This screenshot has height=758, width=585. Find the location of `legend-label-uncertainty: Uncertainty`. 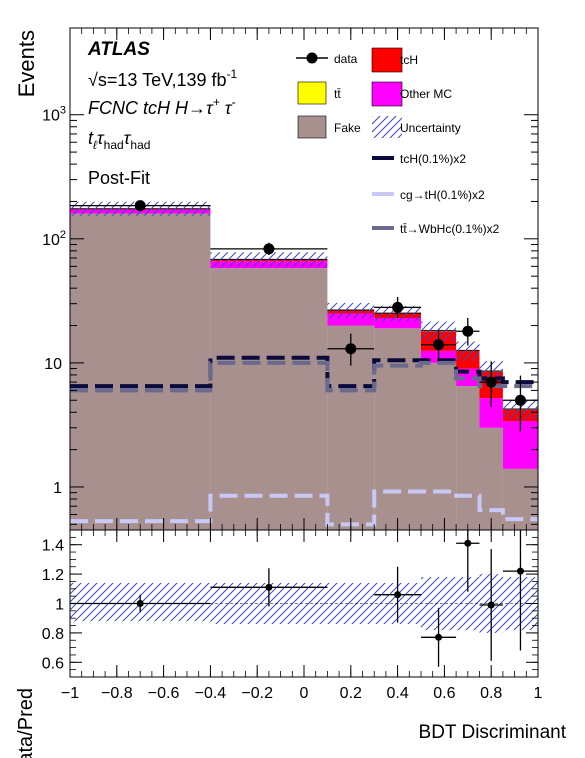

legend-label-uncertainty: Uncertainty is located at coordinates (430, 128).